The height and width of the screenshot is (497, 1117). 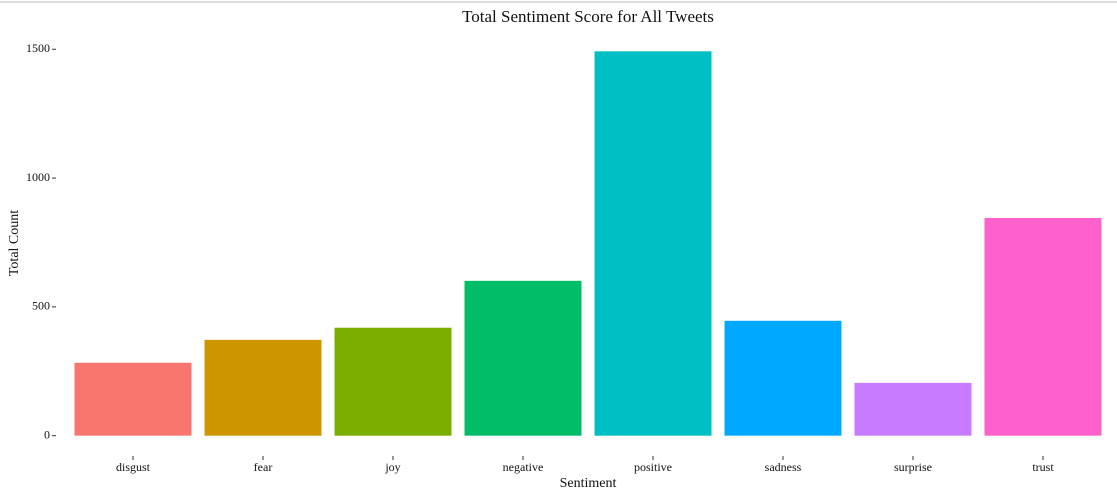 I want to click on x-tick-label: trust, so click(x=1043, y=467).